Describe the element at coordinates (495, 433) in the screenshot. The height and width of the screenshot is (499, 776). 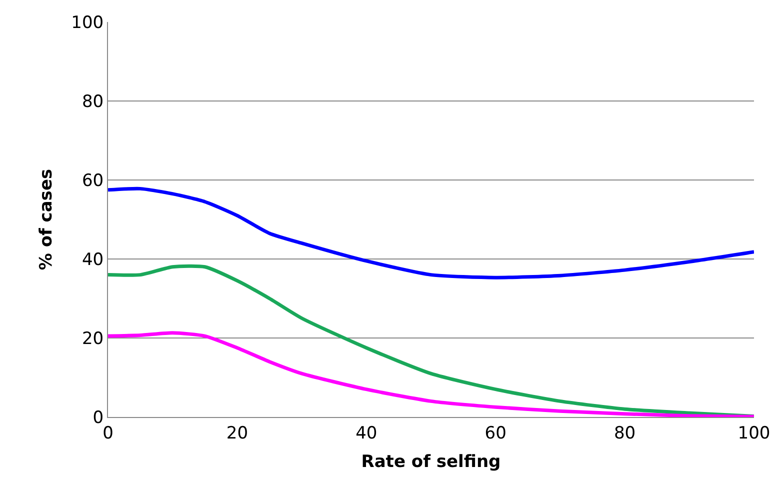
I see `x-tick-label: 60` at that location.